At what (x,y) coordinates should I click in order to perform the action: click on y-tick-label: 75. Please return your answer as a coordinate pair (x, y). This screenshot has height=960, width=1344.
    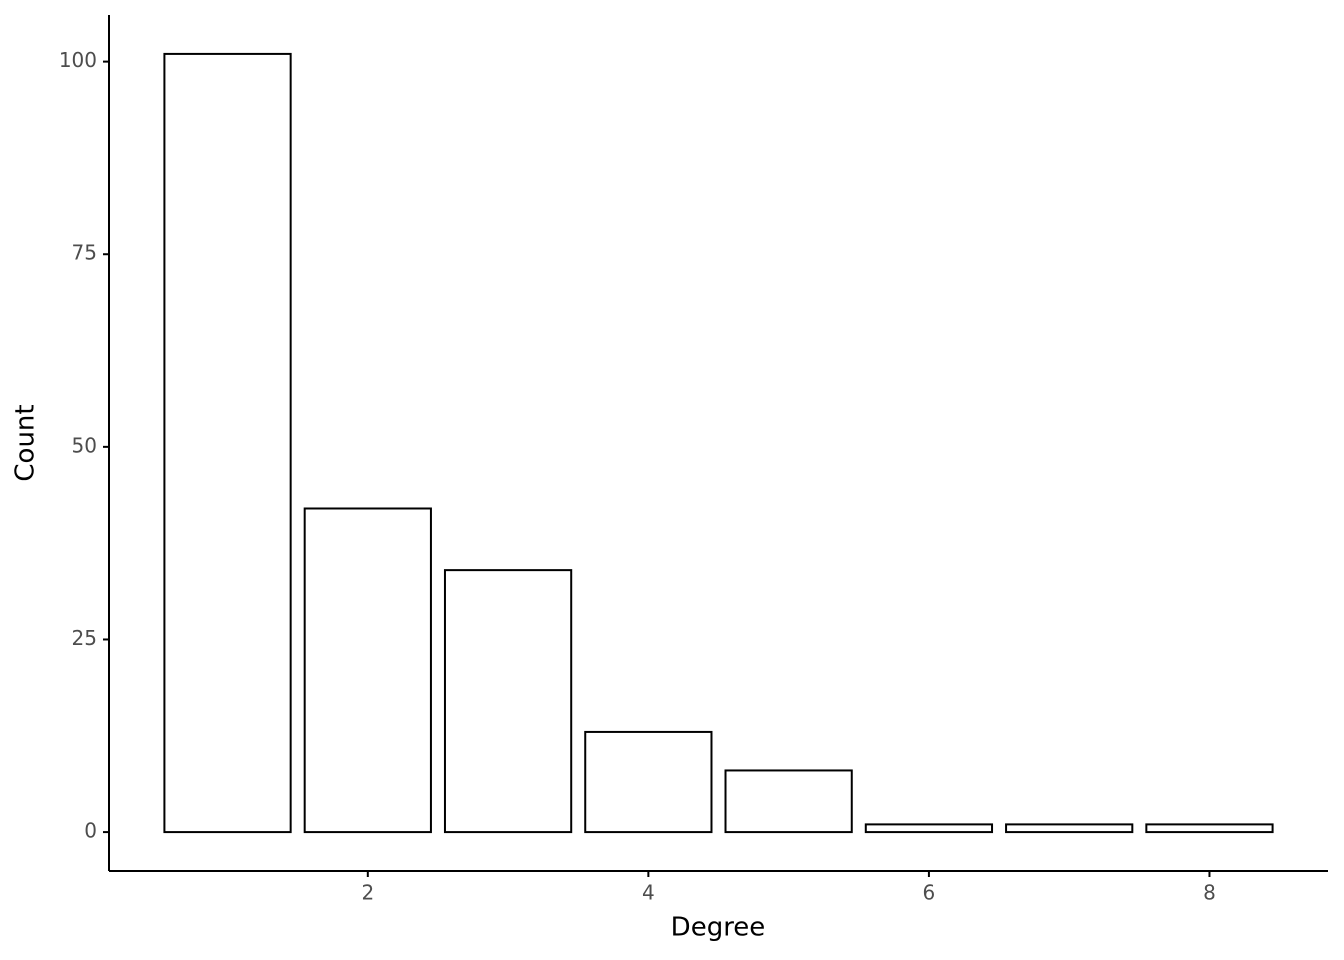
    Looking at the image, I should click on (84, 253).